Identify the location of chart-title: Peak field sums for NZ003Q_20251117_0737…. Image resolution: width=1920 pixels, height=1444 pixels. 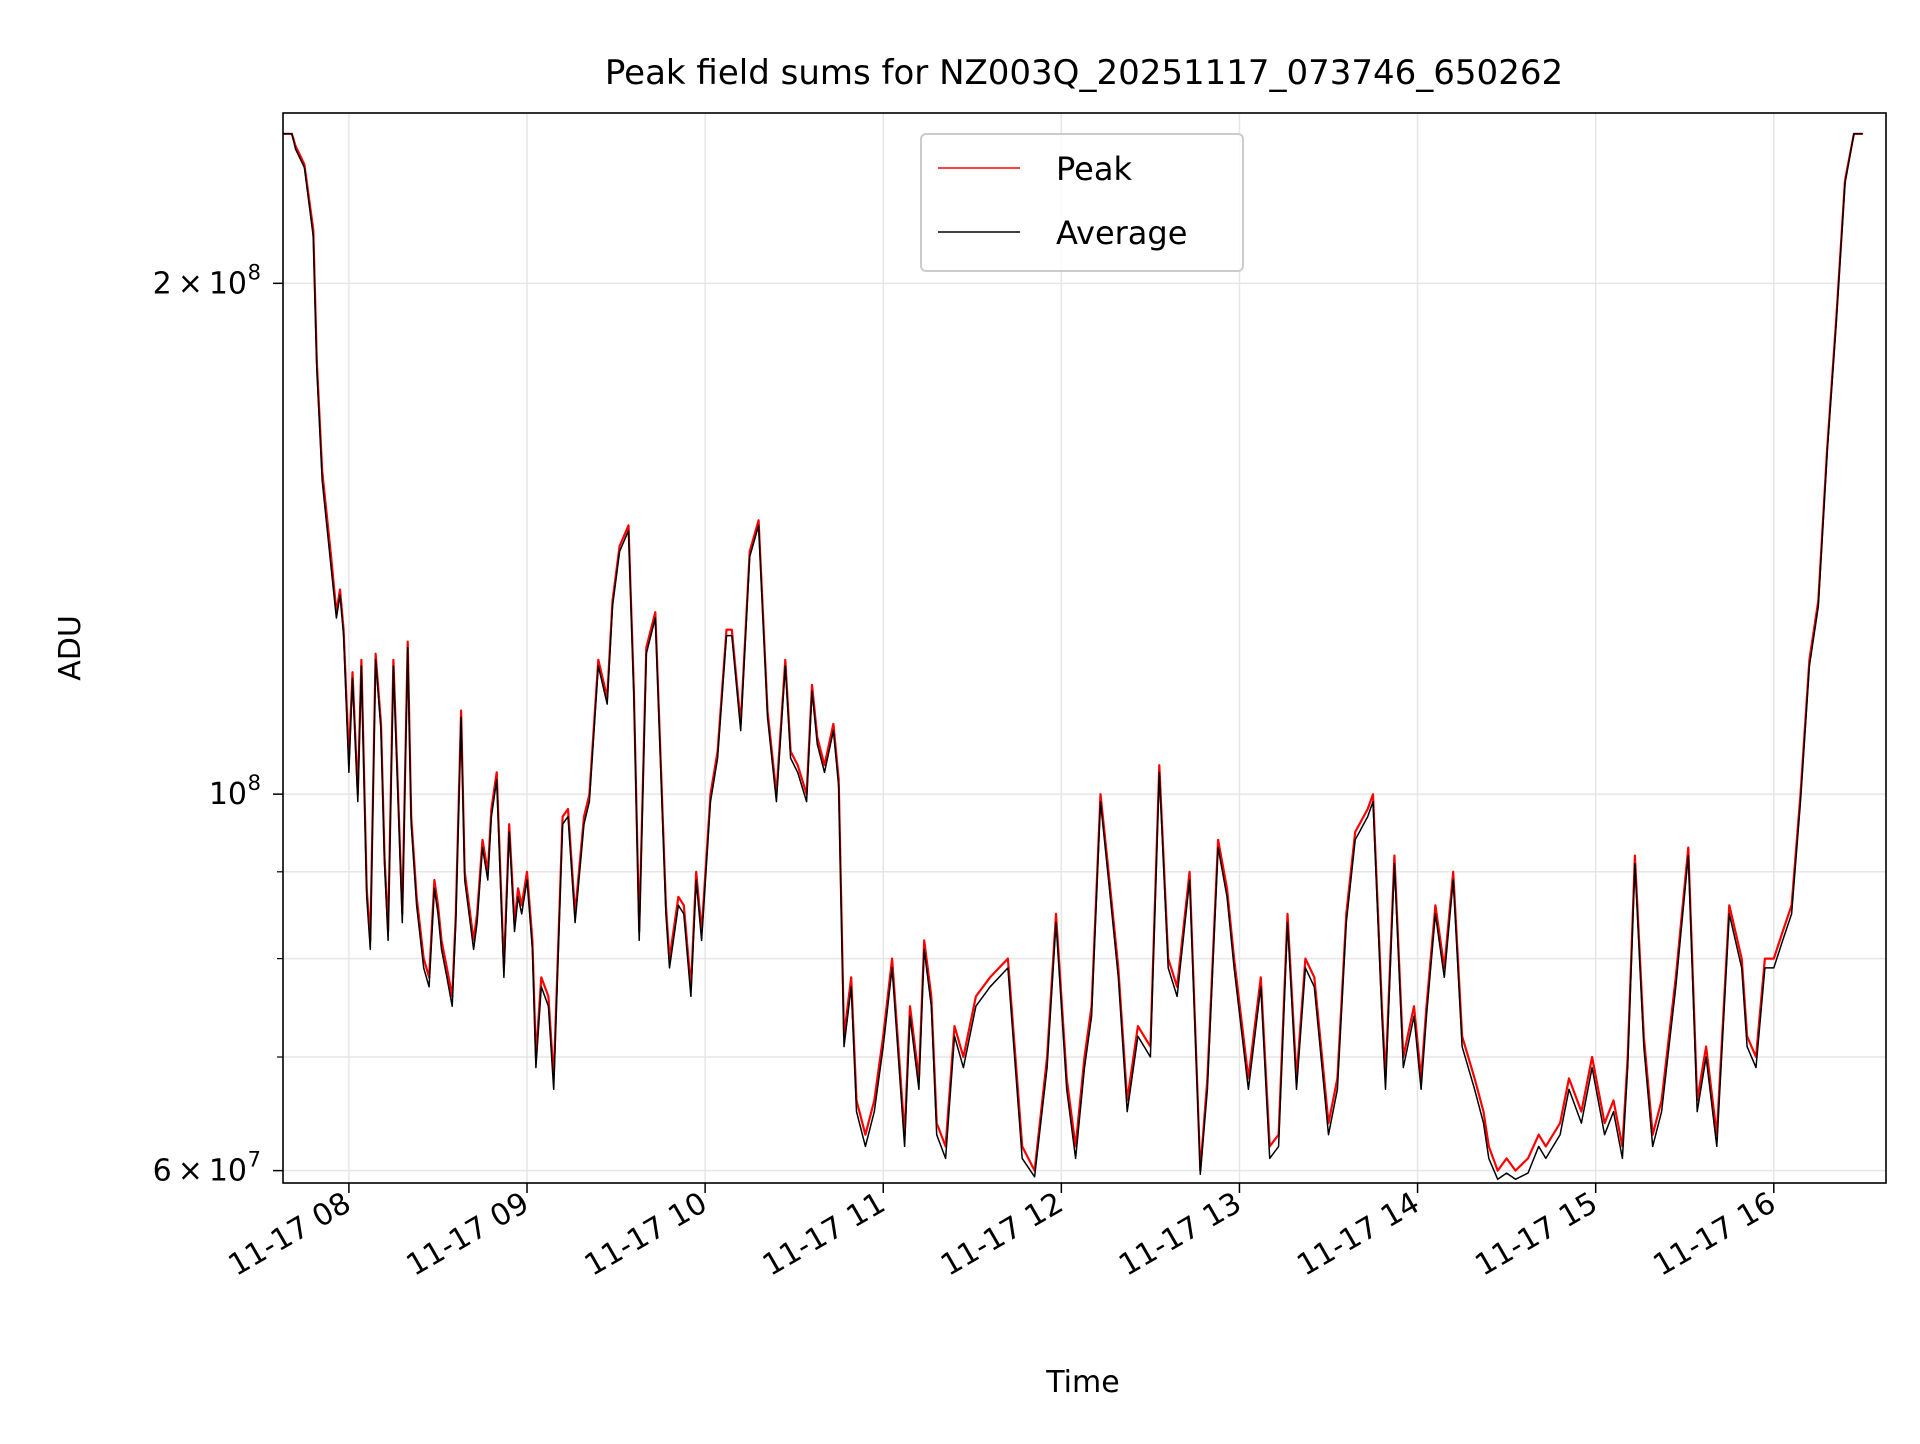
(1084, 73).